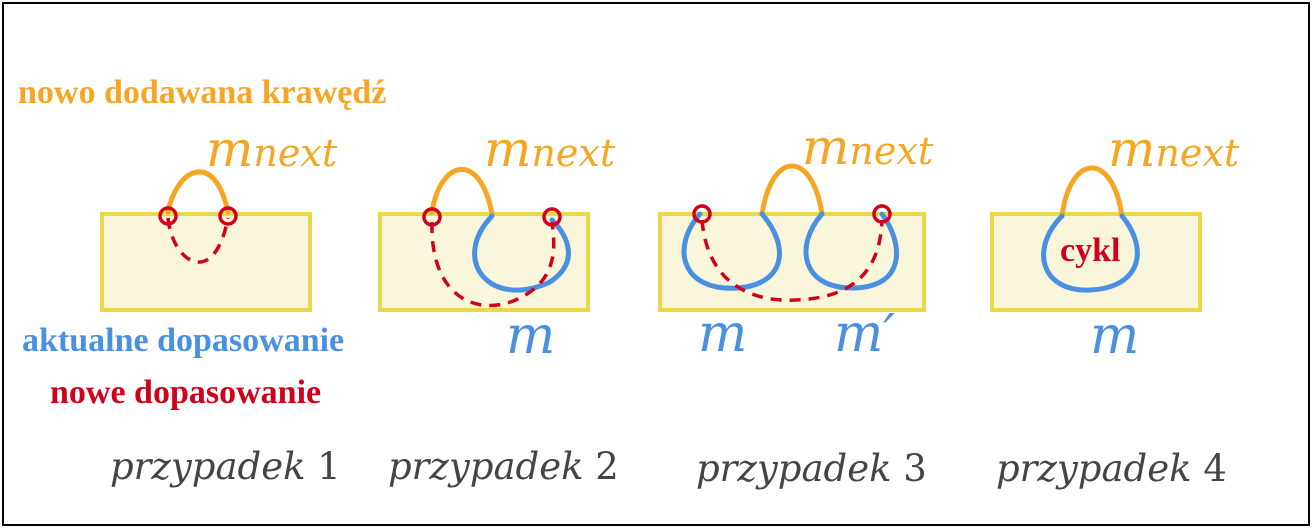  What do you see at coordinates (1094, 468) in the screenshot?
I see `case-4-word: przypadek` at bounding box center [1094, 468].